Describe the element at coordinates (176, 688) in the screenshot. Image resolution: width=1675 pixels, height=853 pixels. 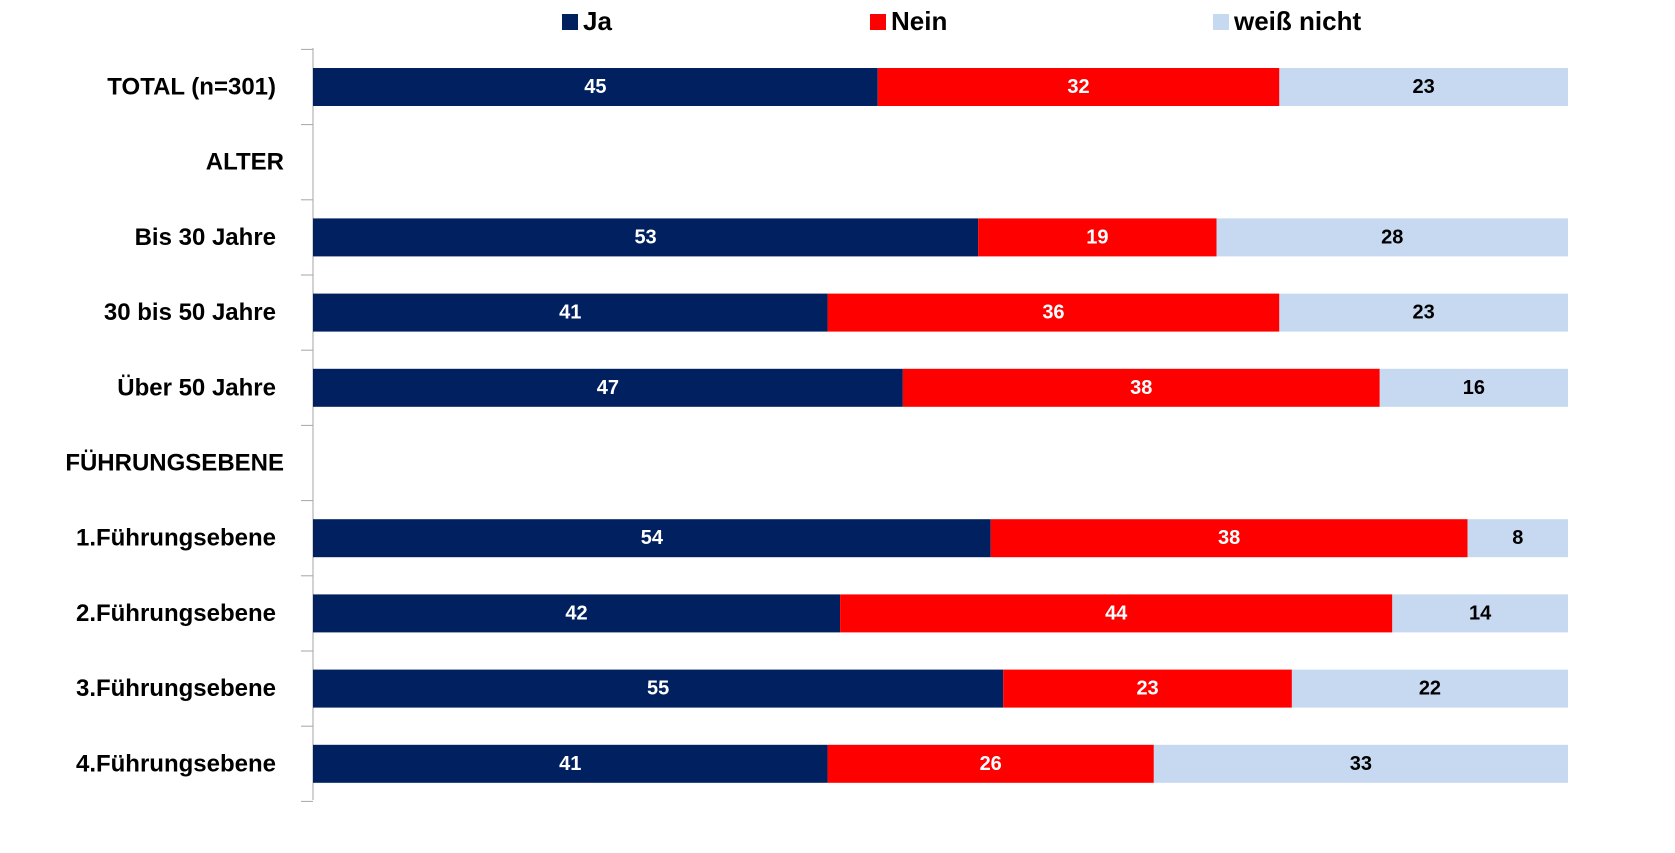
I see `category-label: 3.Führungsebene` at that location.